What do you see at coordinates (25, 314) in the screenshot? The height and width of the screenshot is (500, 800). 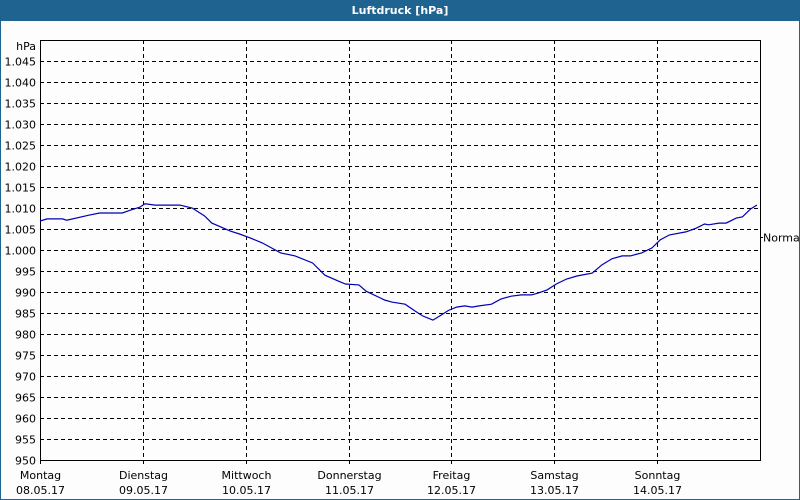 I see `y-tick-label: 985` at bounding box center [25, 314].